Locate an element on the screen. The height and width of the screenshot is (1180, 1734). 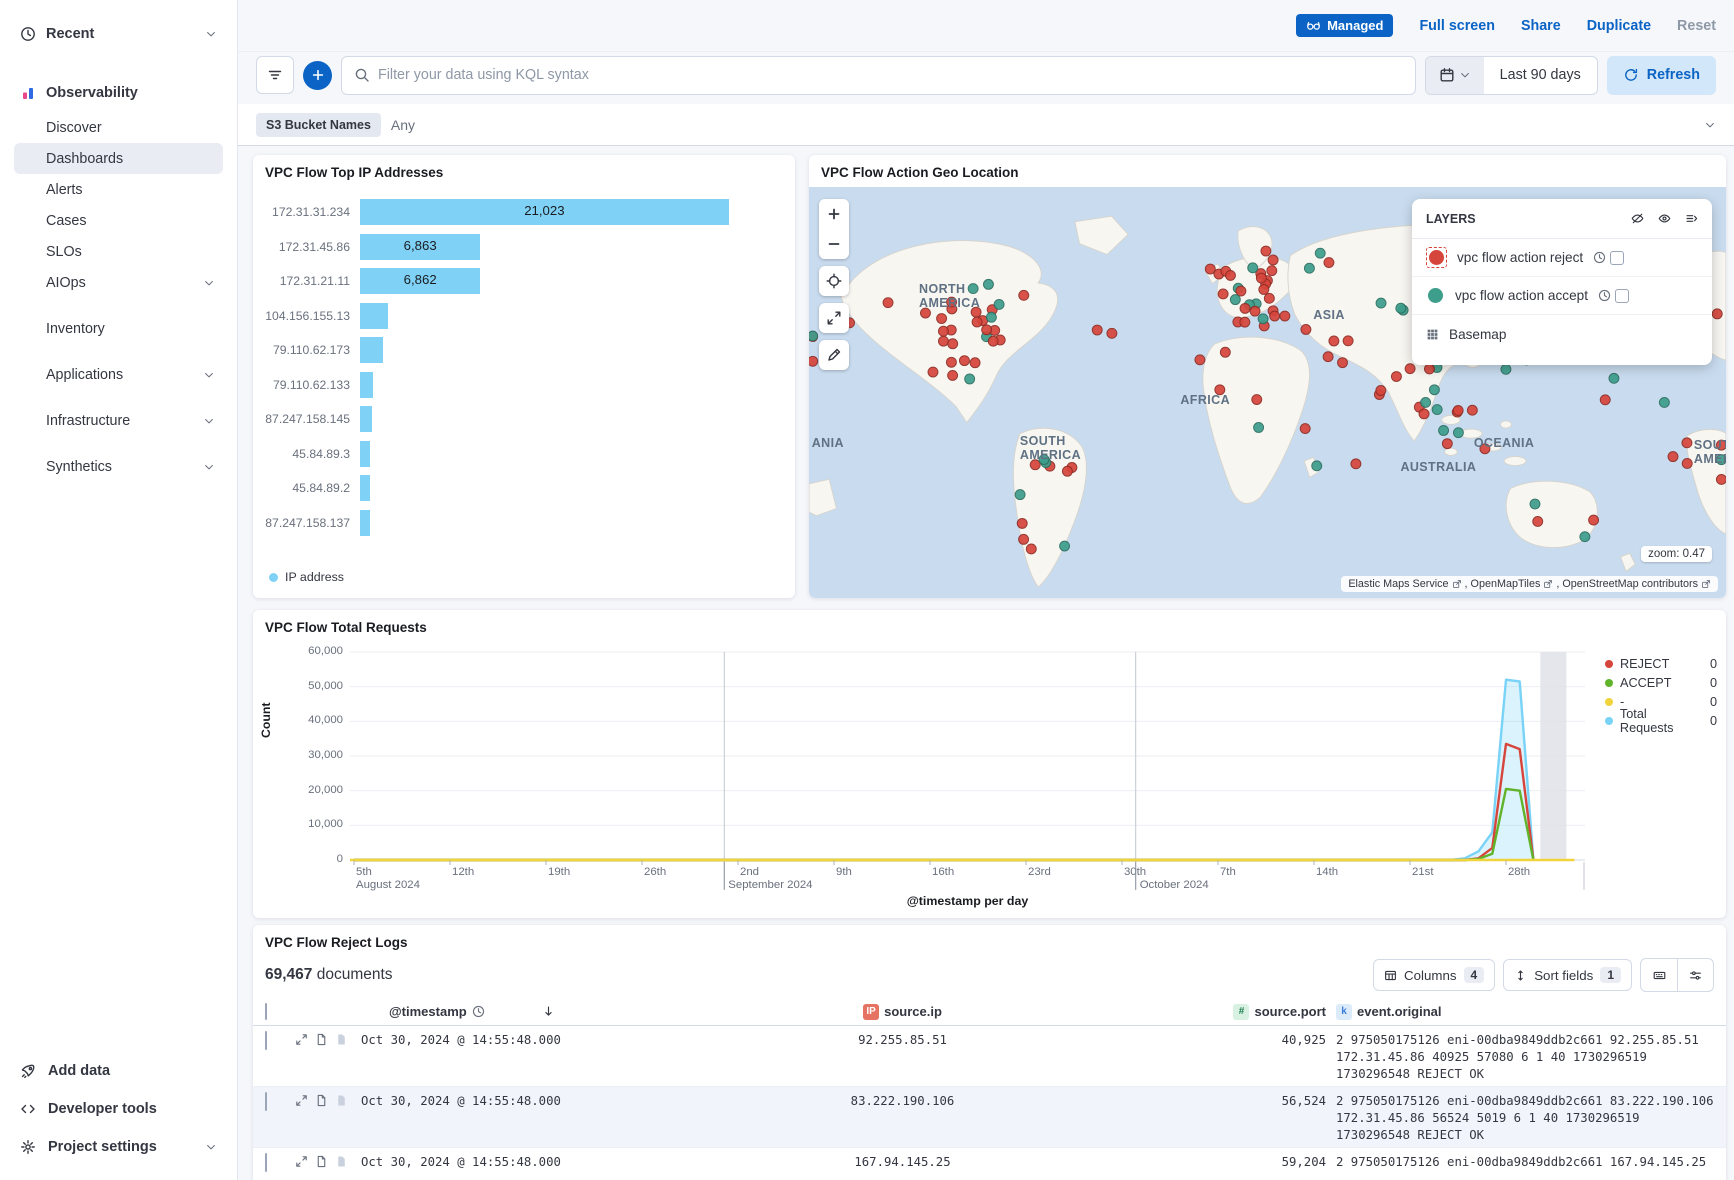
refresh-button: Refresh is located at coordinates (1661, 75).